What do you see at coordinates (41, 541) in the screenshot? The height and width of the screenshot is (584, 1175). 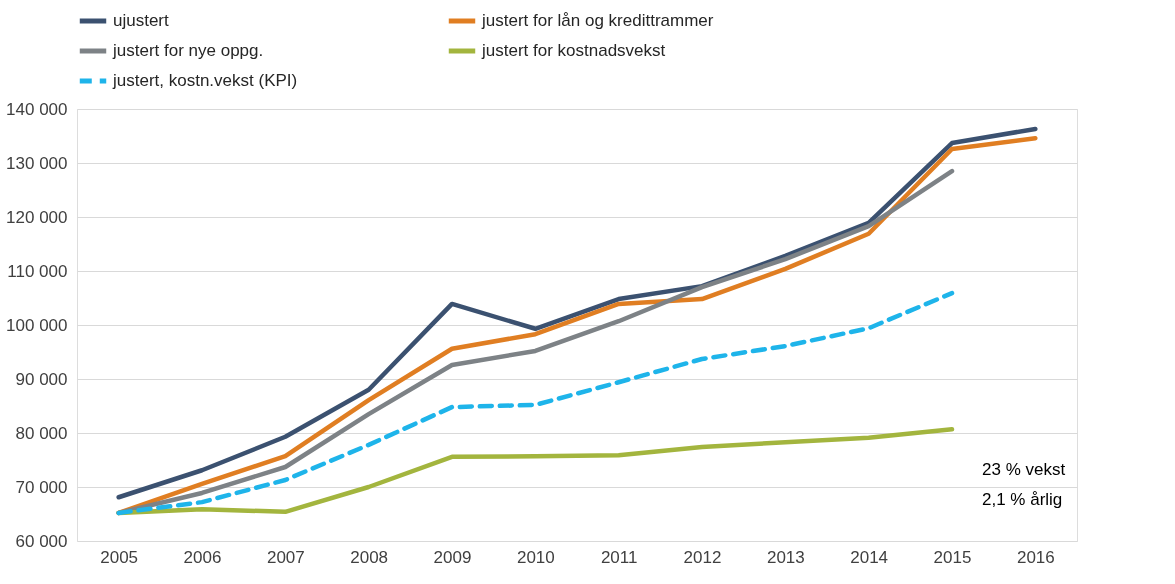 I see `y-tick-label: 60 000` at bounding box center [41, 541].